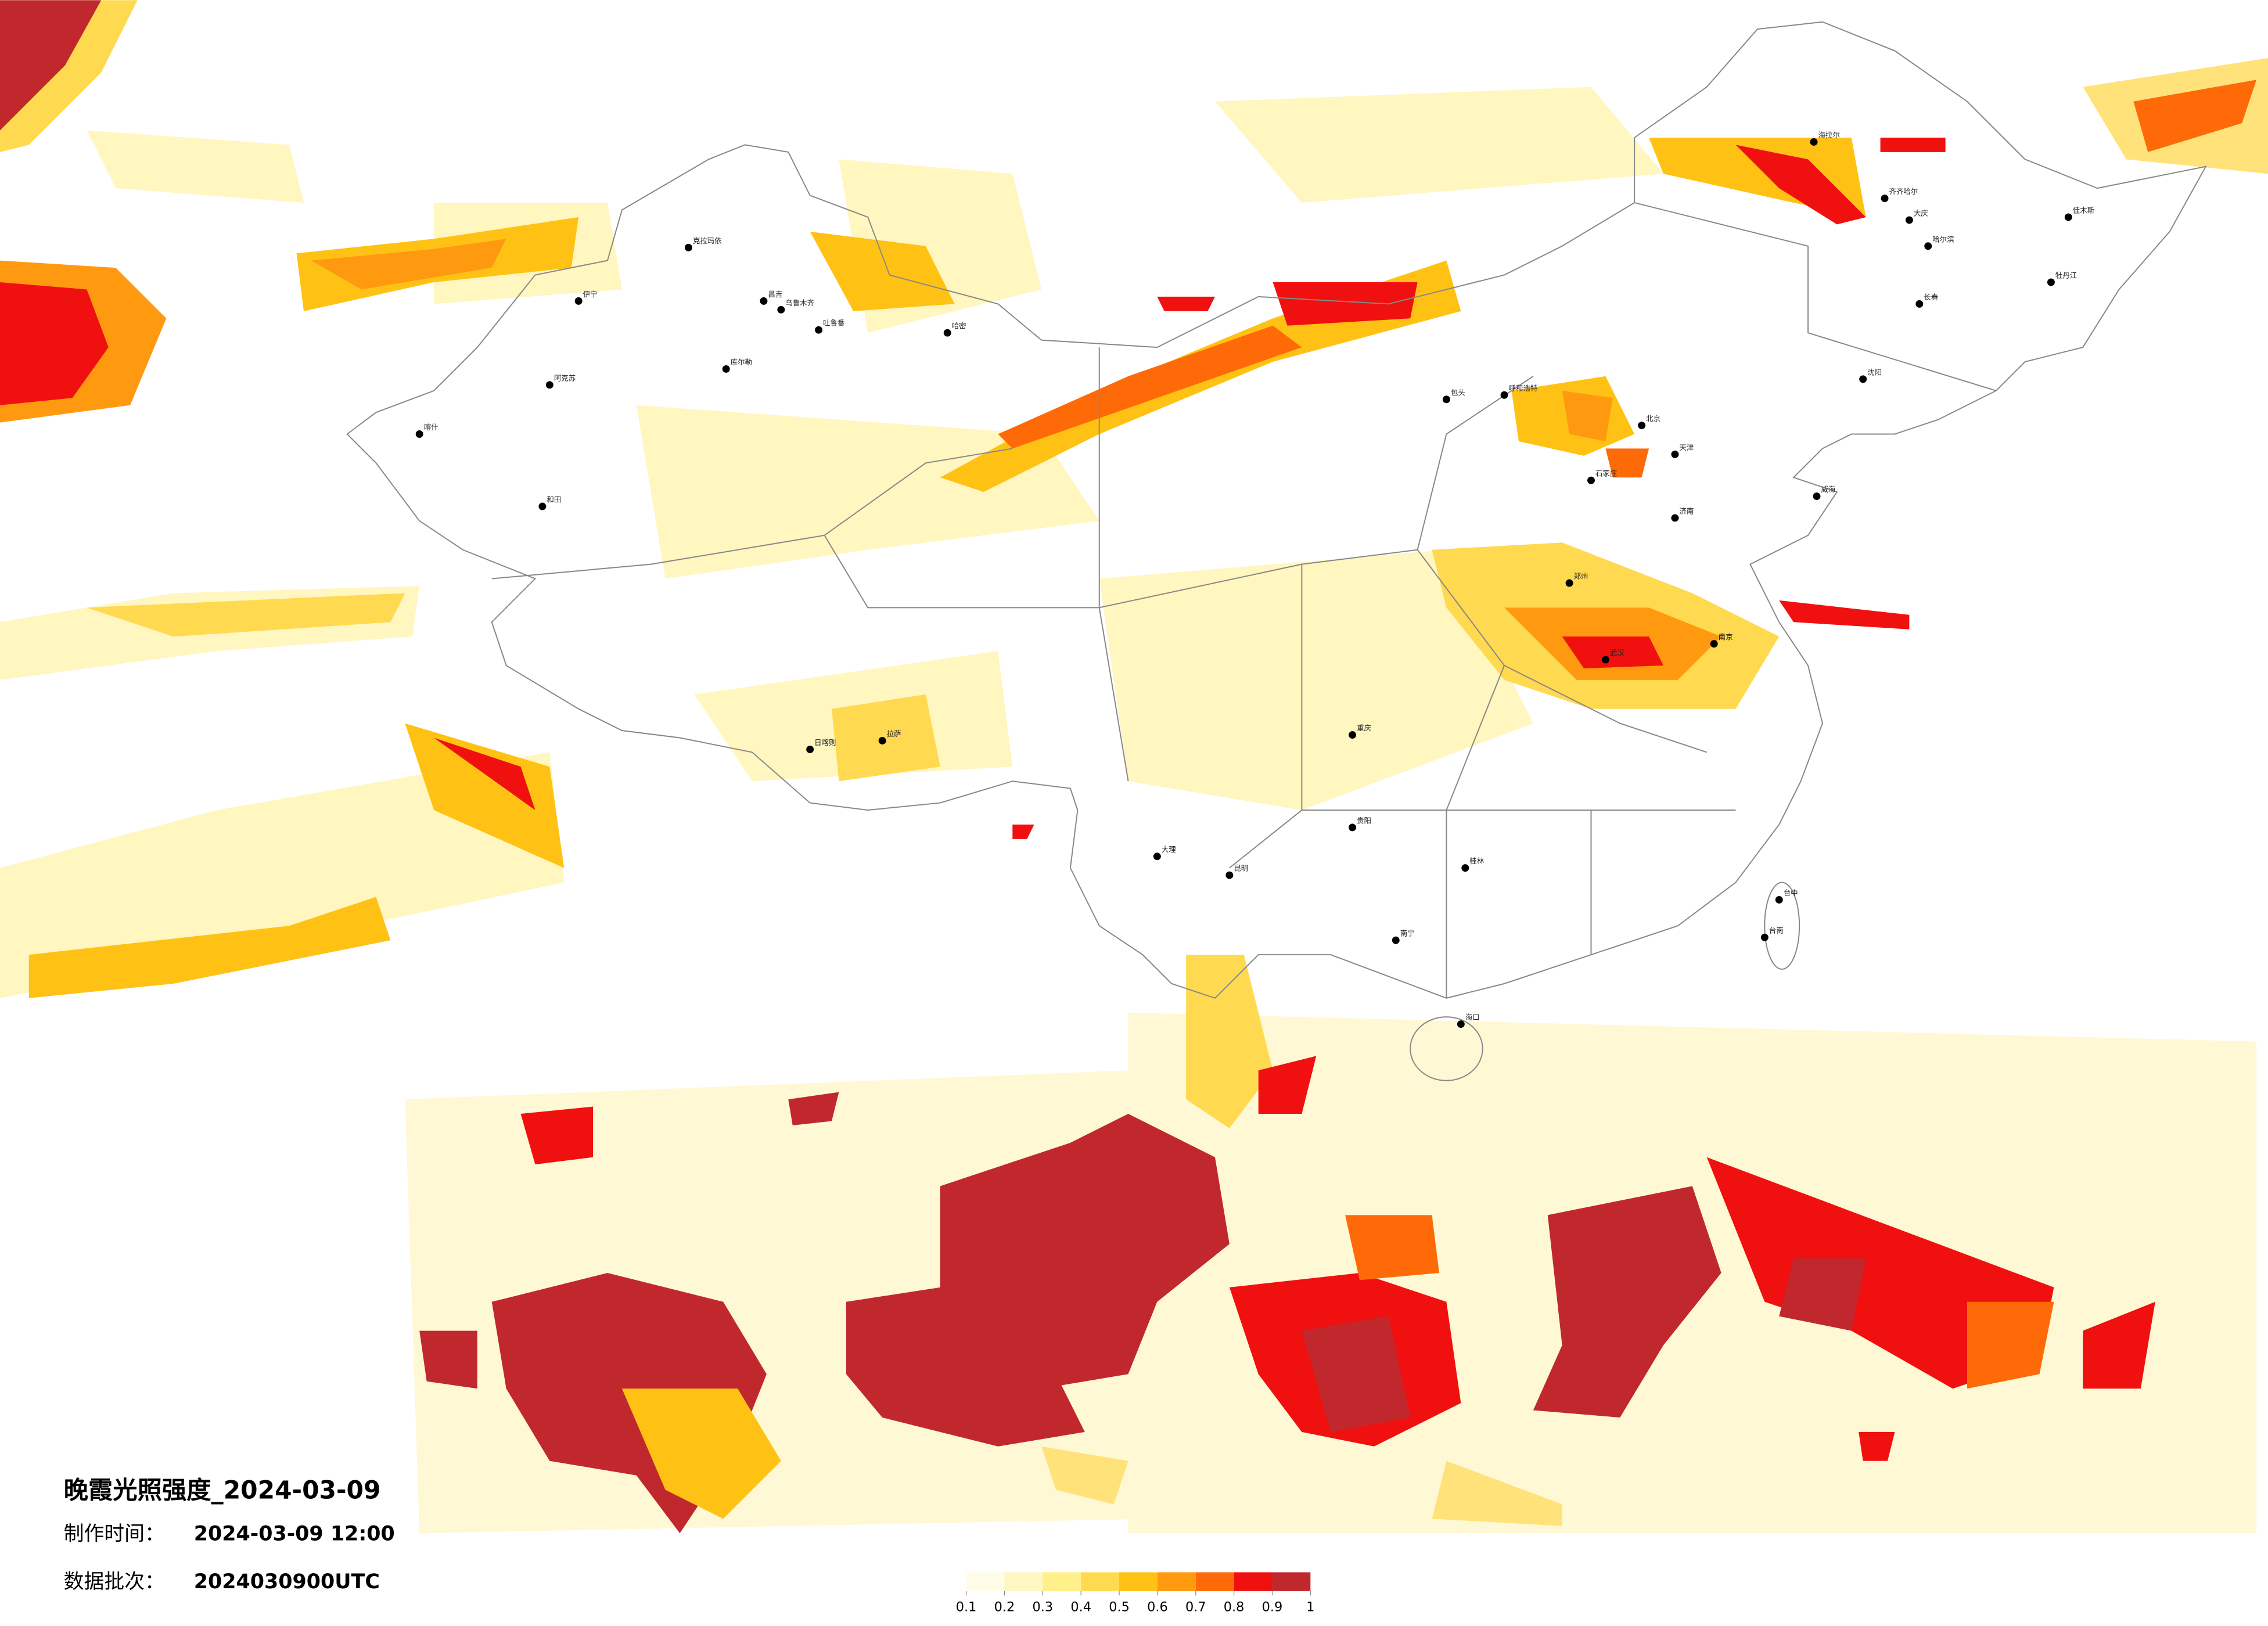 The height and width of the screenshot is (1626, 2268). I want to click on city-label: 齐齐哈尔, so click(1903, 191).